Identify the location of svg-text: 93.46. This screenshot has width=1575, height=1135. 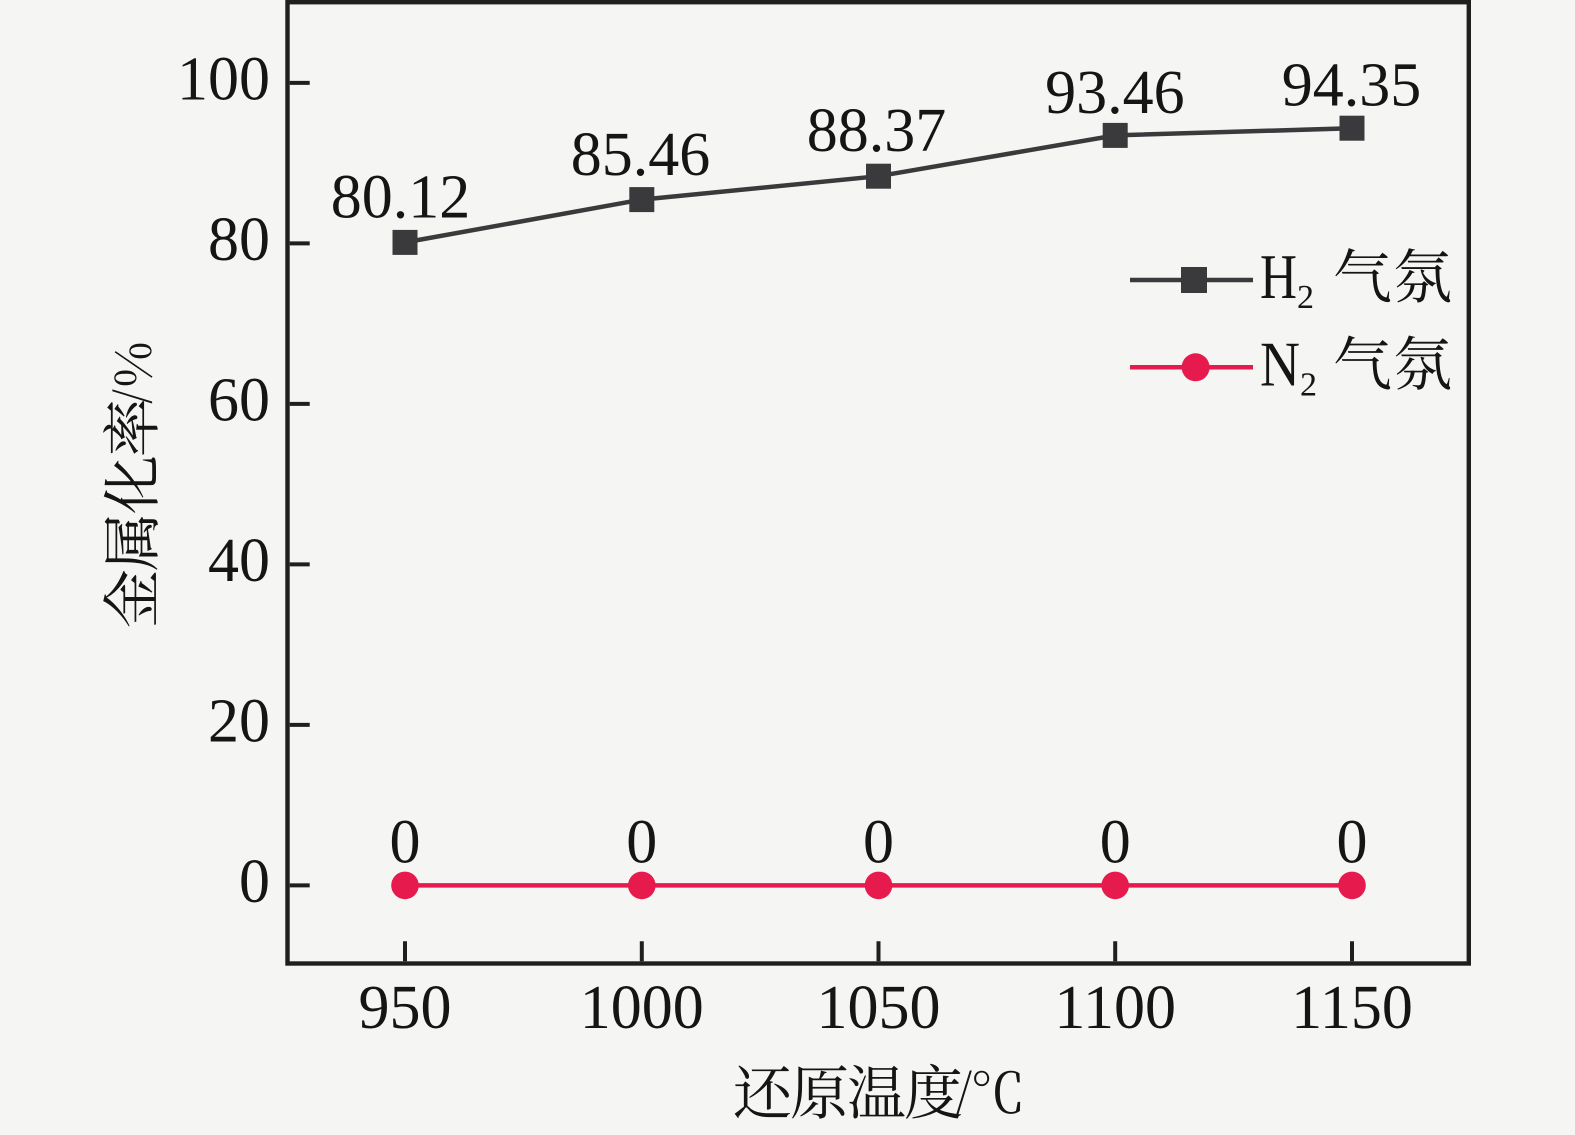
(1115, 93).